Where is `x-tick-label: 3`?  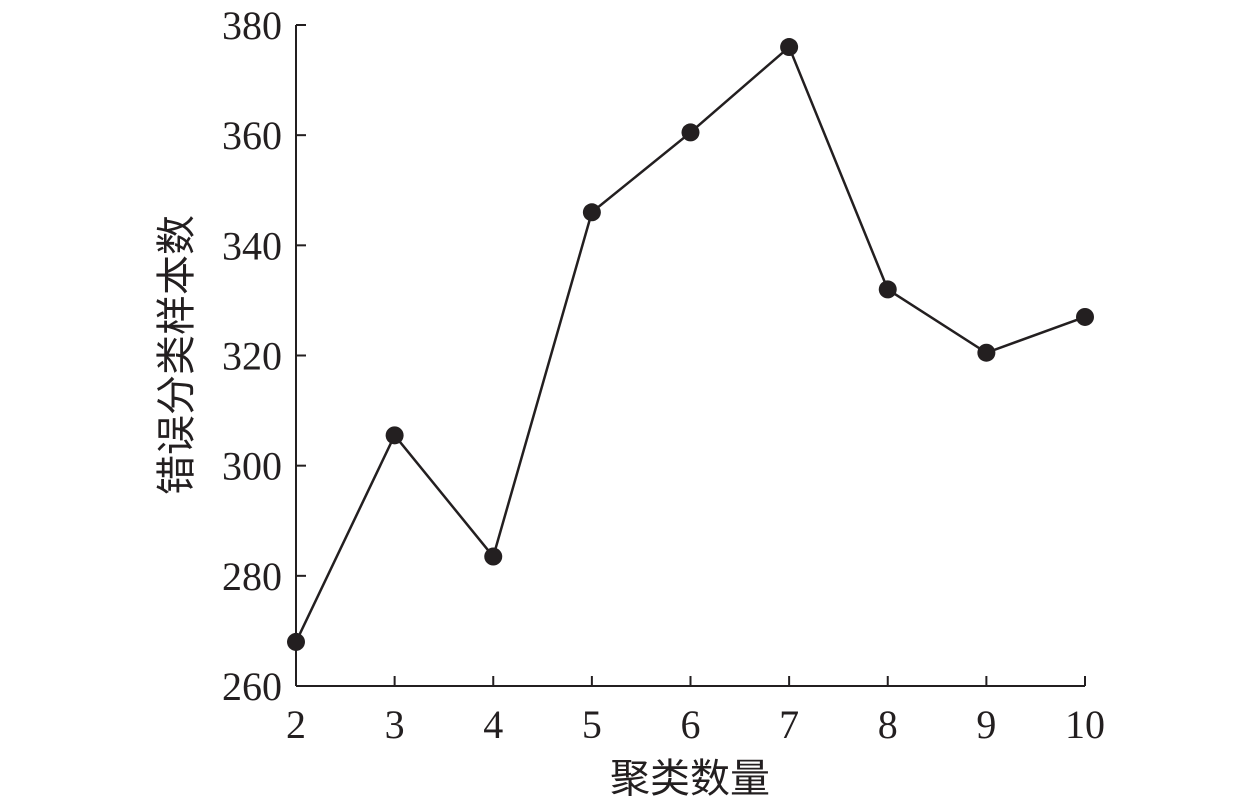
x-tick-label: 3 is located at coordinates (395, 724).